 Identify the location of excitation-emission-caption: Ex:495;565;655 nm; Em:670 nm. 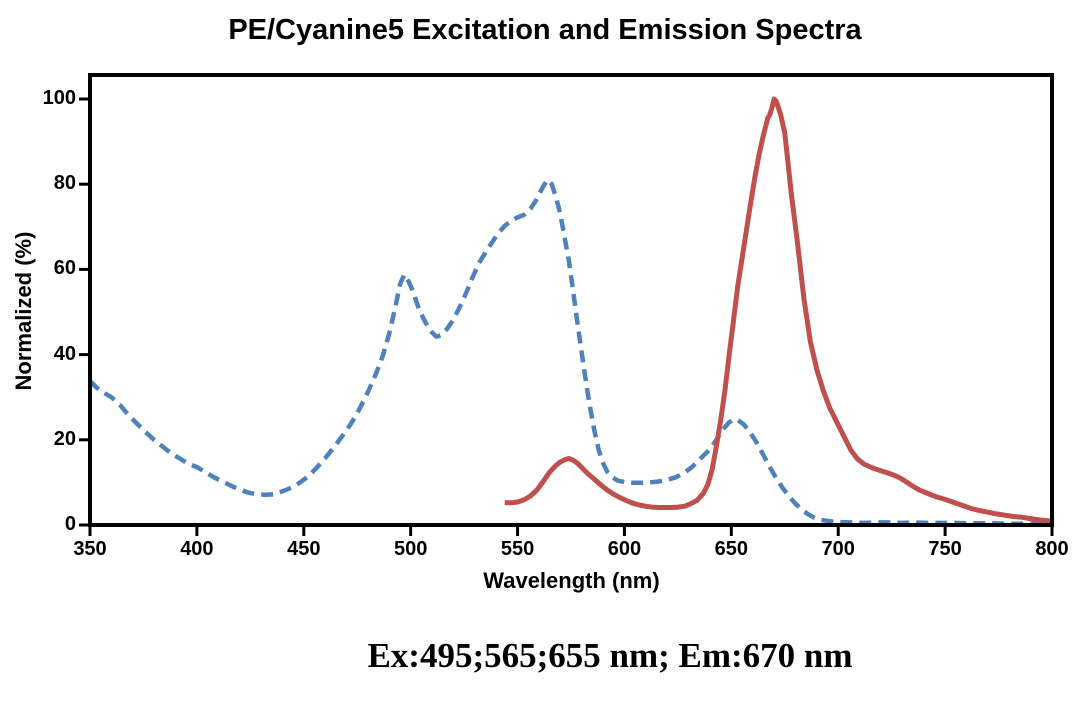
(610, 655).